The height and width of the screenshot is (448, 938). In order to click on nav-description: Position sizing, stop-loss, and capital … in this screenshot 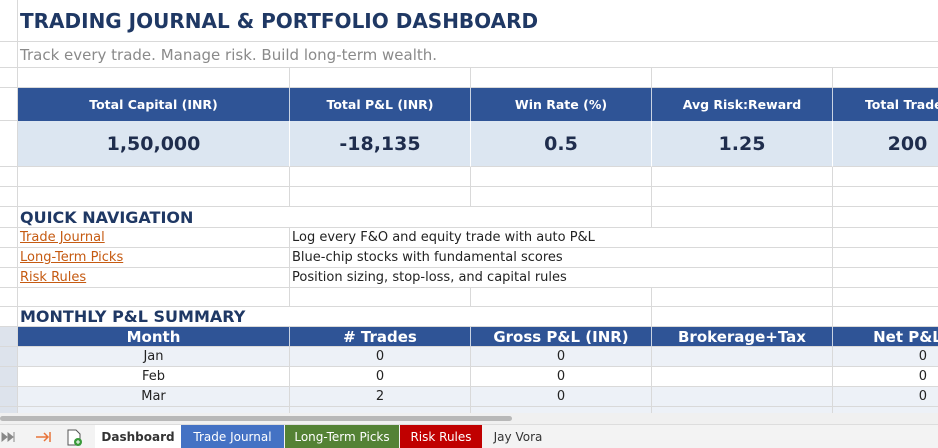, I will do `click(561, 278)`.